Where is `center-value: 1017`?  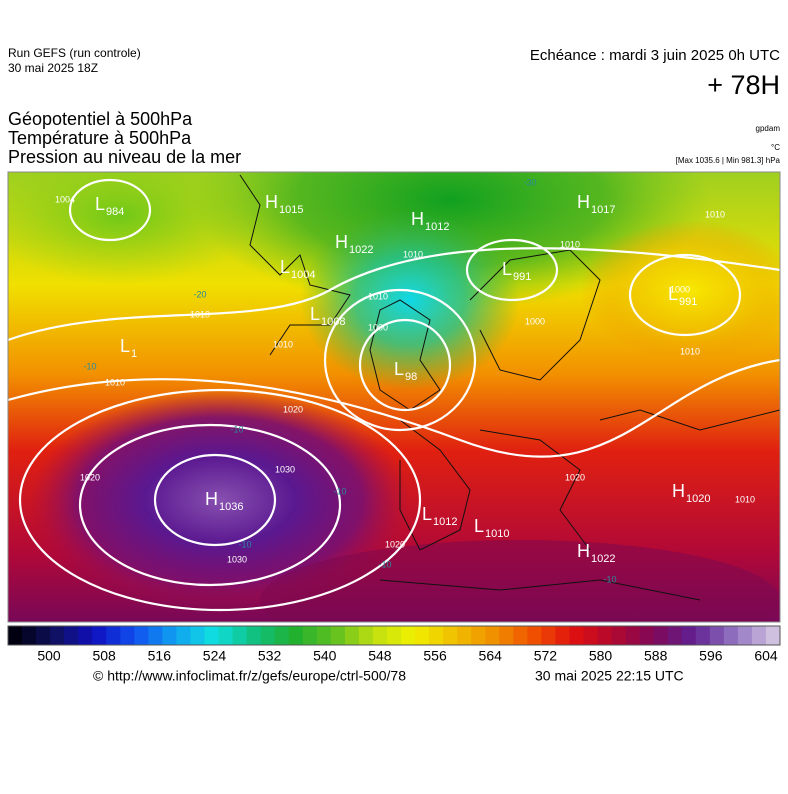
center-value: 1017 is located at coordinates (603, 210).